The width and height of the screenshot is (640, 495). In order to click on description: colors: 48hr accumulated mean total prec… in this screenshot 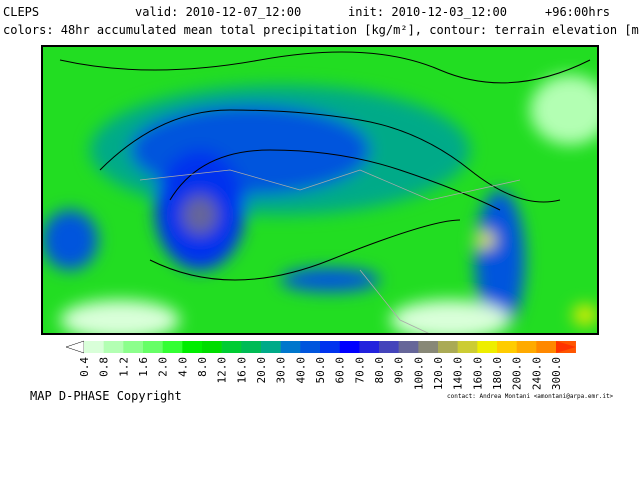, I will do `click(321, 30)`.